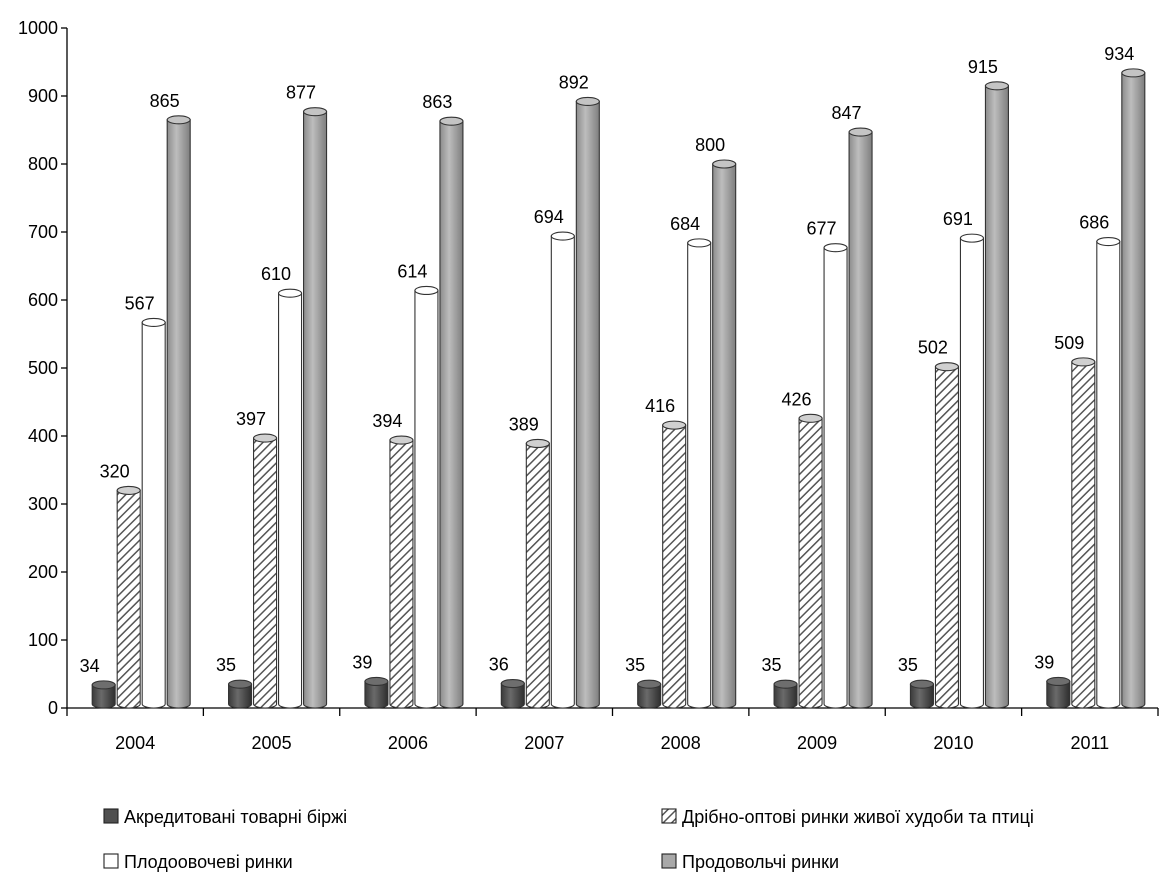 This screenshot has height=884, width=1162. What do you see at coordinates (1119, 54) in the screenshot?
I see `data-label: 934` at bounding box center [1119, 54].